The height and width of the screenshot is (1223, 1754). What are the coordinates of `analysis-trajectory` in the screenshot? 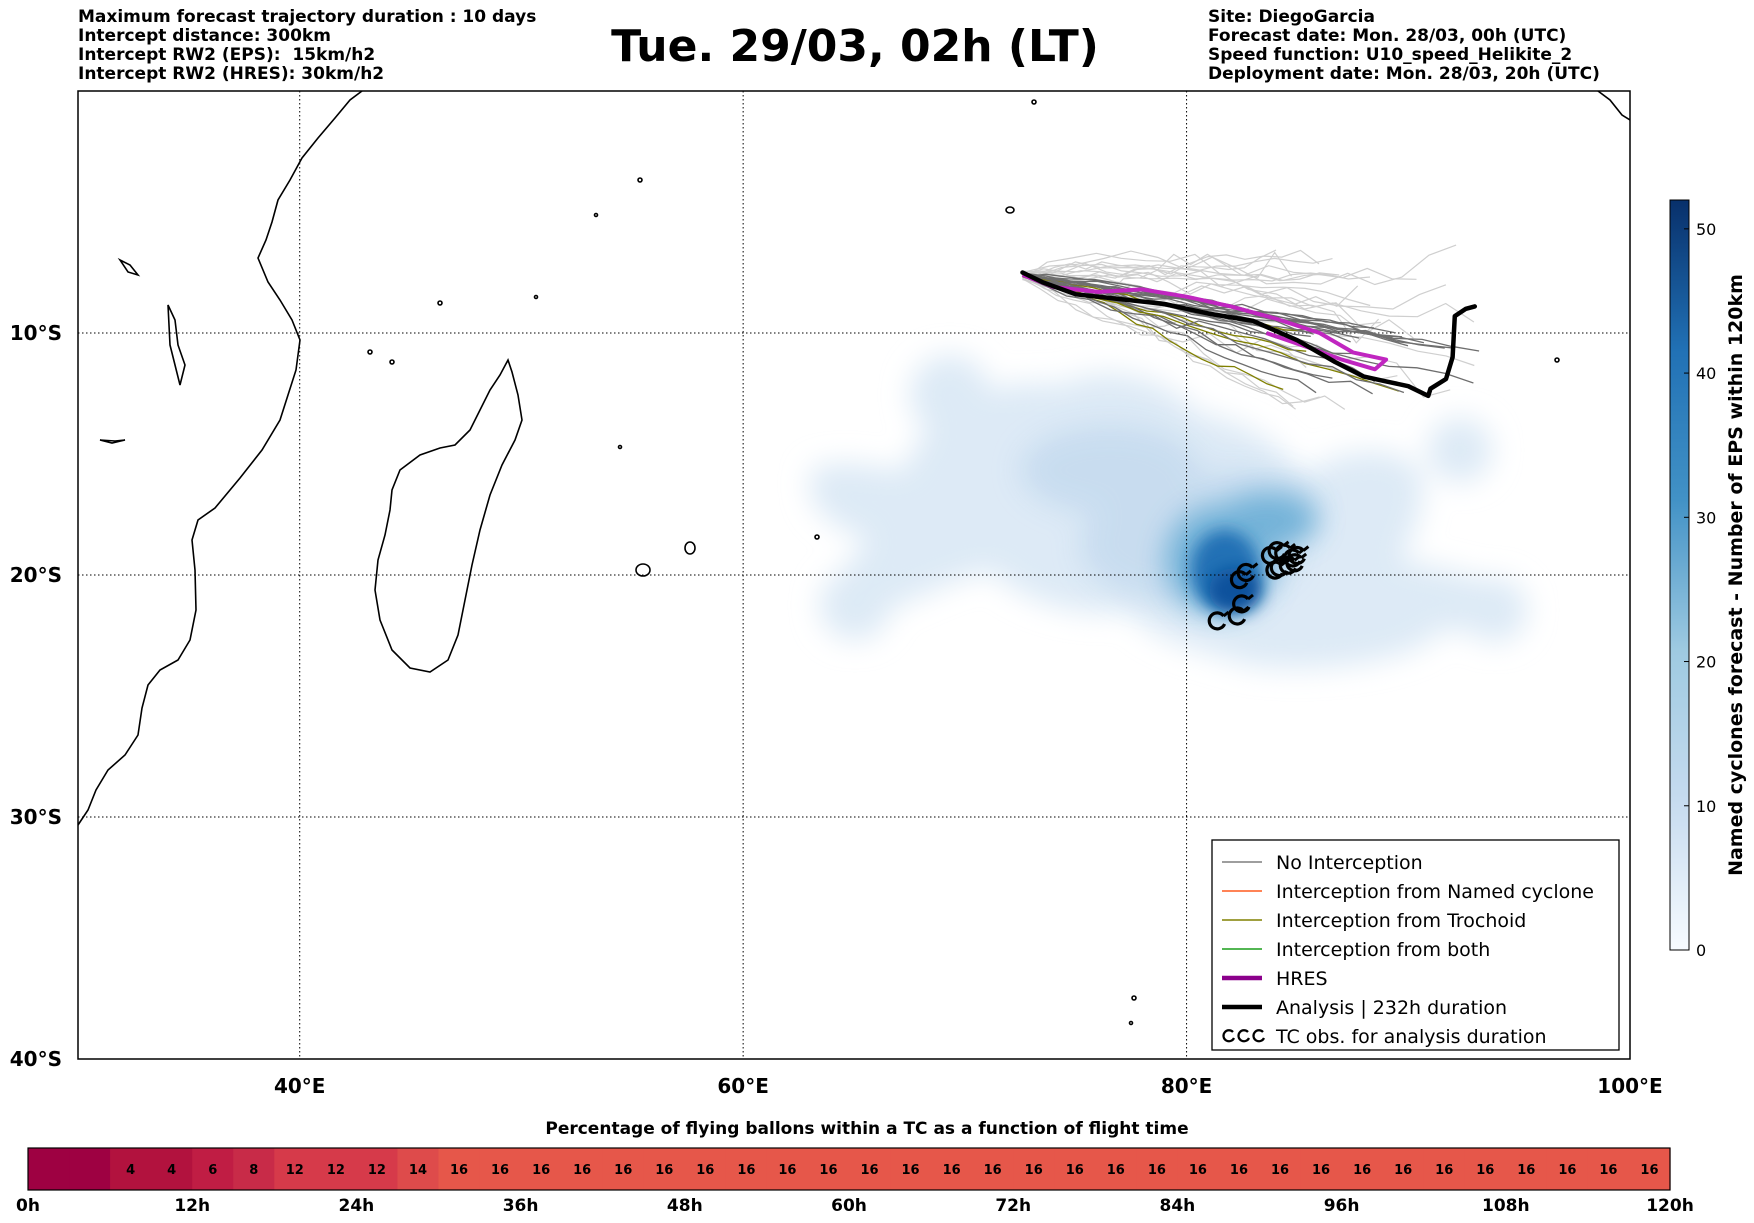 It's located at (1249, 334).